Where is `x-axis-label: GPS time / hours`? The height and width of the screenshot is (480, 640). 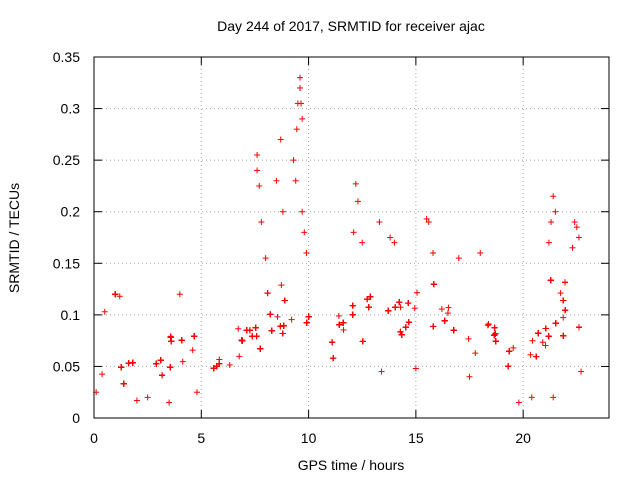
x-axis-label: GPS time / hours is located at coordinates (351, 465).